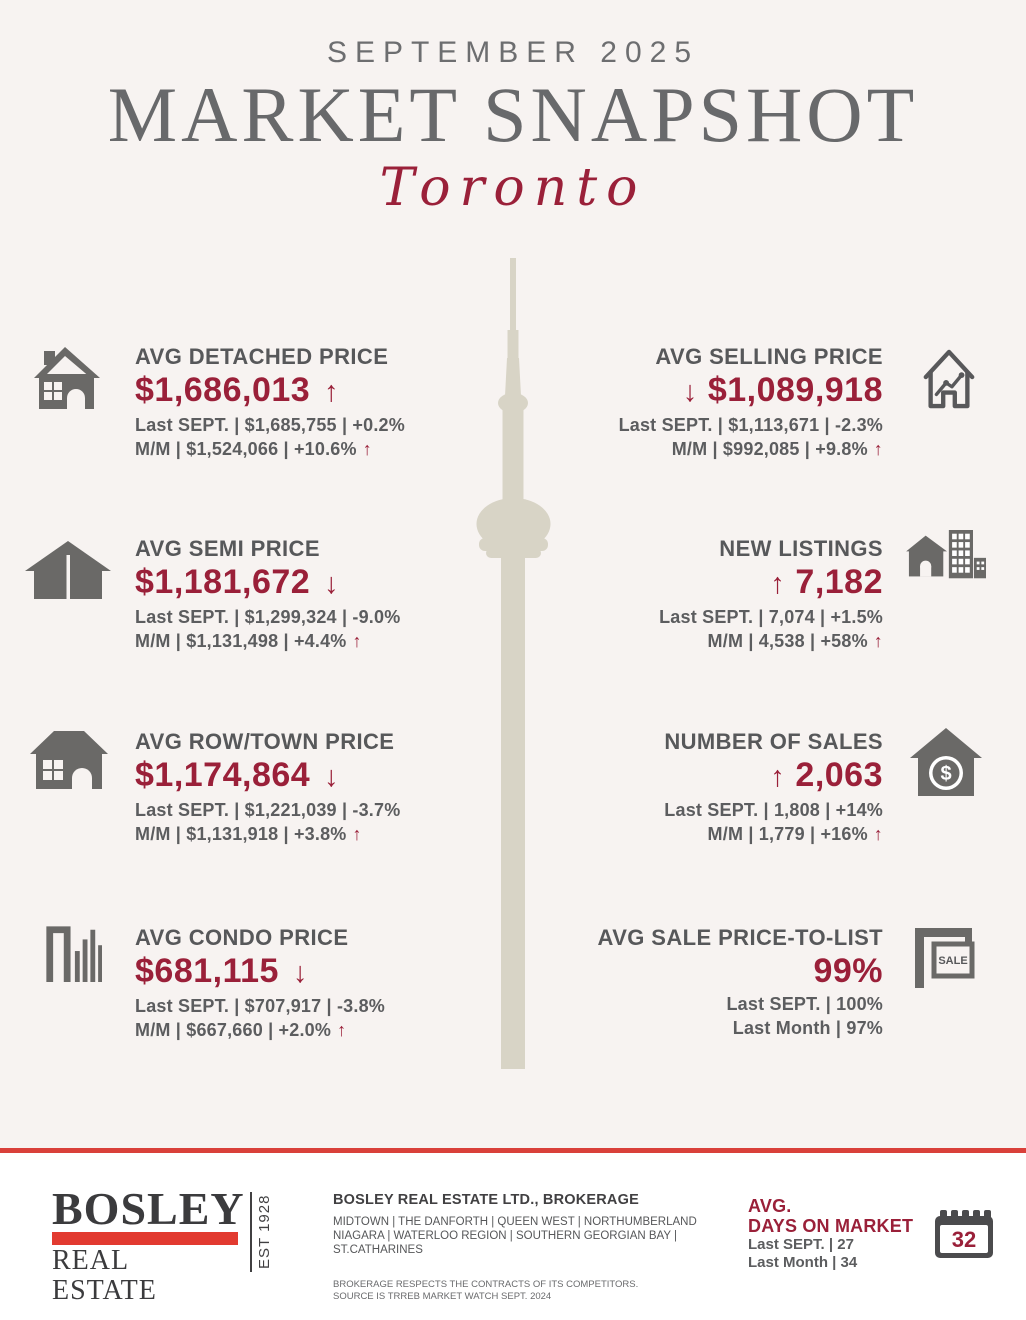 Image resolution: width=1026 pixels, height=1320 pixels. I want to click on calendar-icon: 32, so click(964, 1234).